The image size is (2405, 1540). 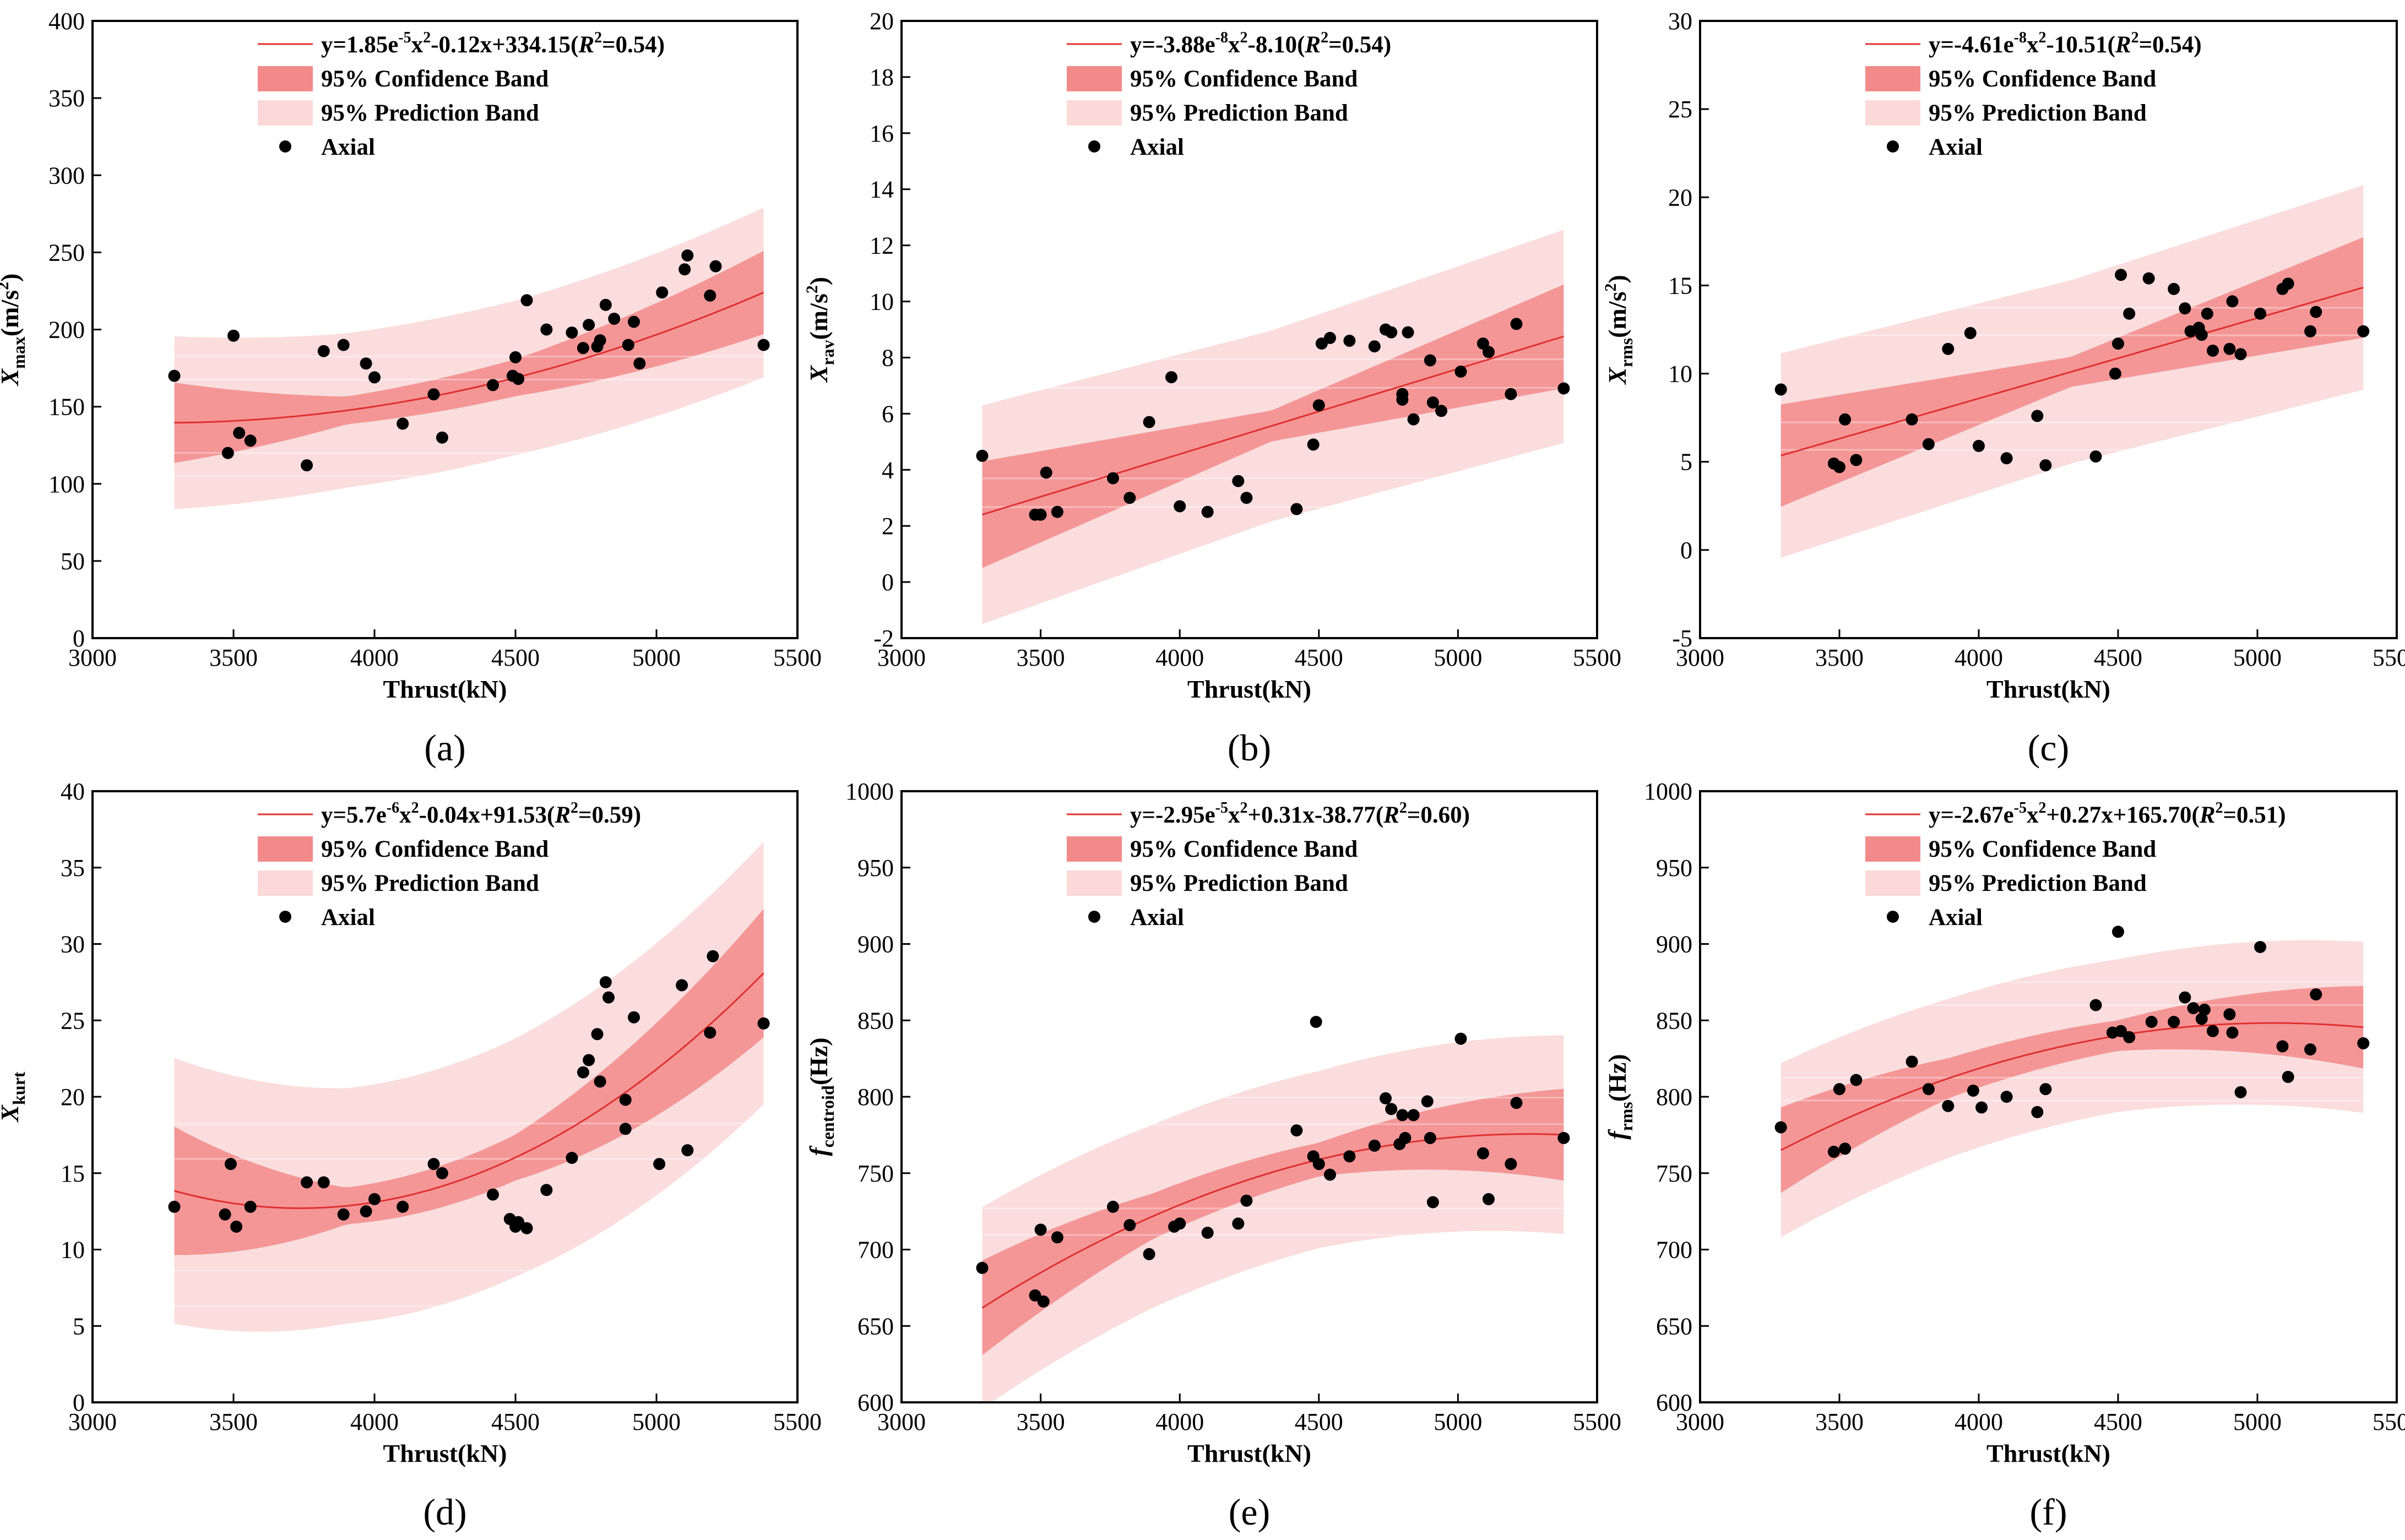 I want to click on y-tick-label: -2, so click(x=883, y=638).